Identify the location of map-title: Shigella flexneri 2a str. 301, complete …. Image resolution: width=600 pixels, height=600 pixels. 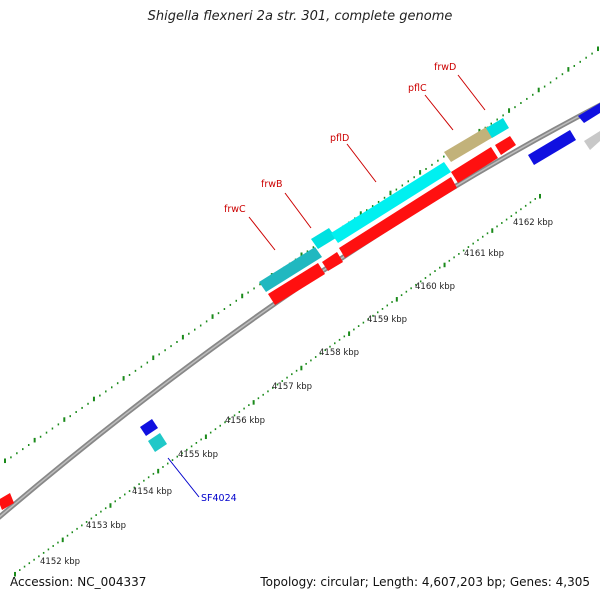
(300, 16).